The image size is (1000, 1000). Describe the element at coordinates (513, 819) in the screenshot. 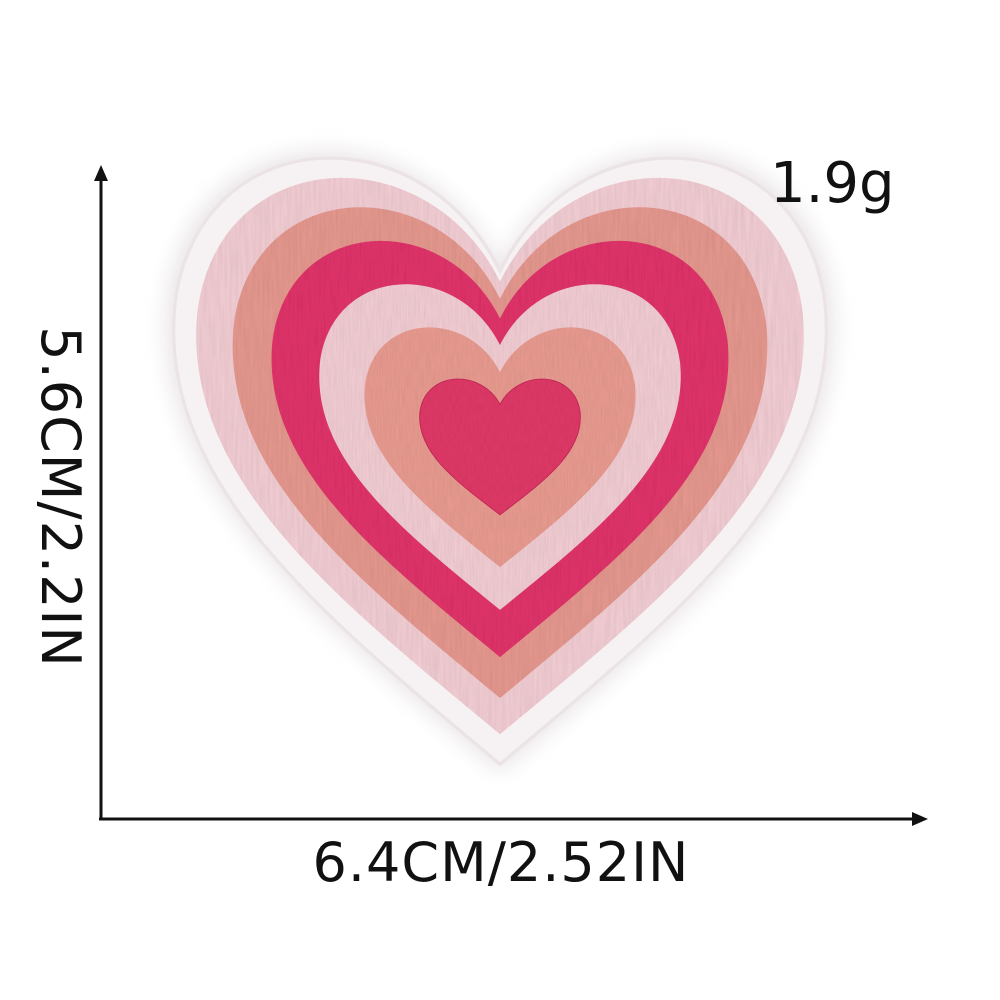

I see `width-dimension-arrow` at that location.